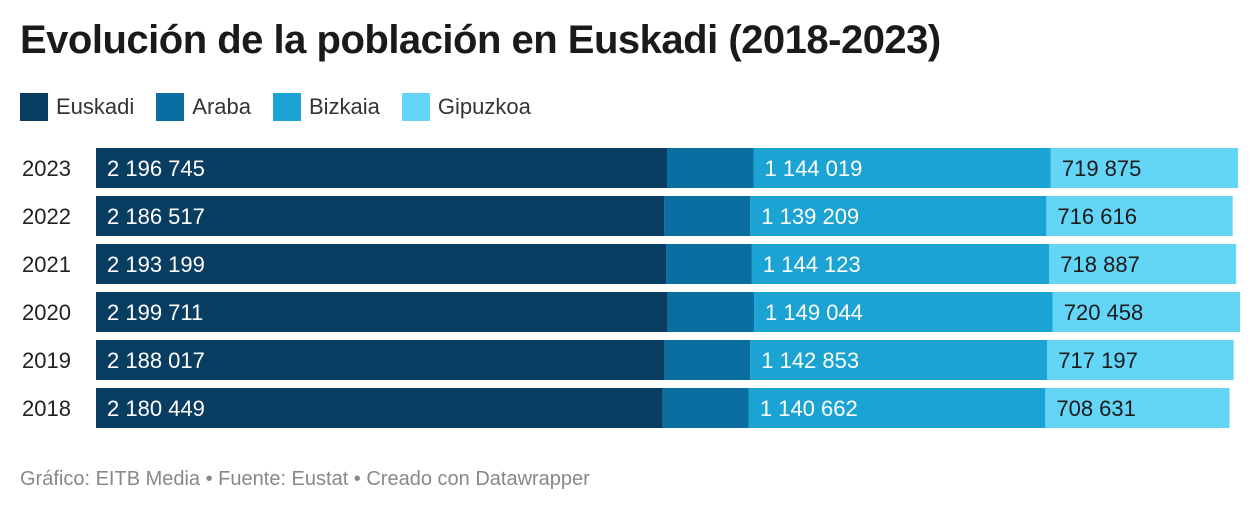  I want to click on bar-euskadi-2018, so click(379, 408).